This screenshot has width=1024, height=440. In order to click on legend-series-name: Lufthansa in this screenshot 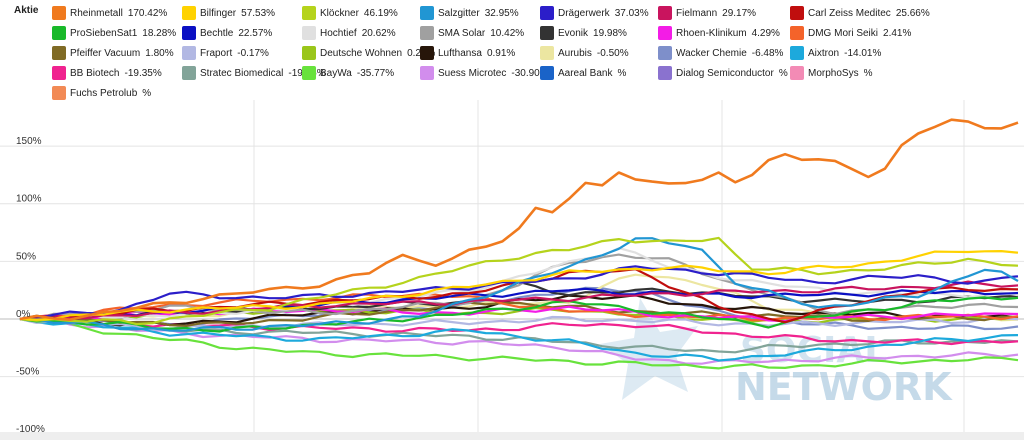, I will do `click(460, 53)`.